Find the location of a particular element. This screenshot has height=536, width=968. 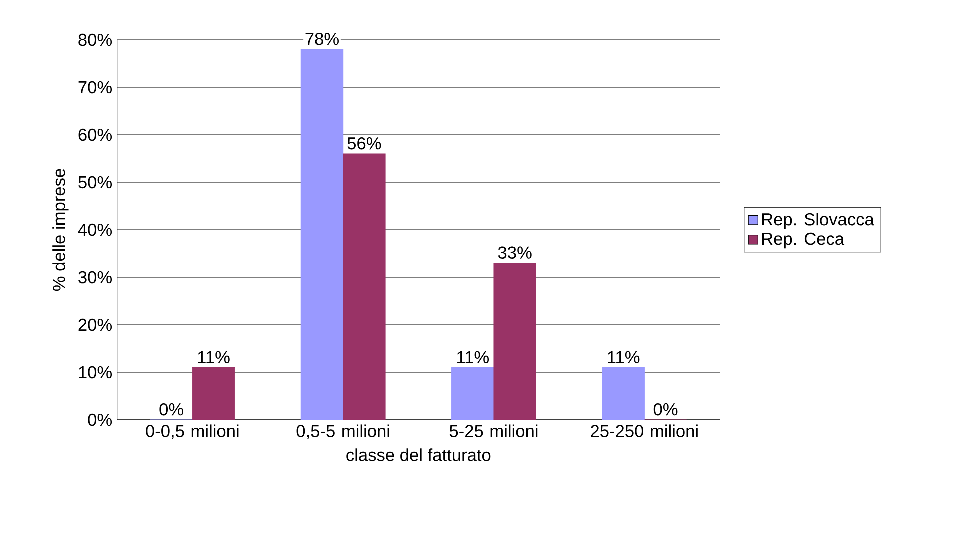

data-label: 33% is located at coordinates (515, 252).